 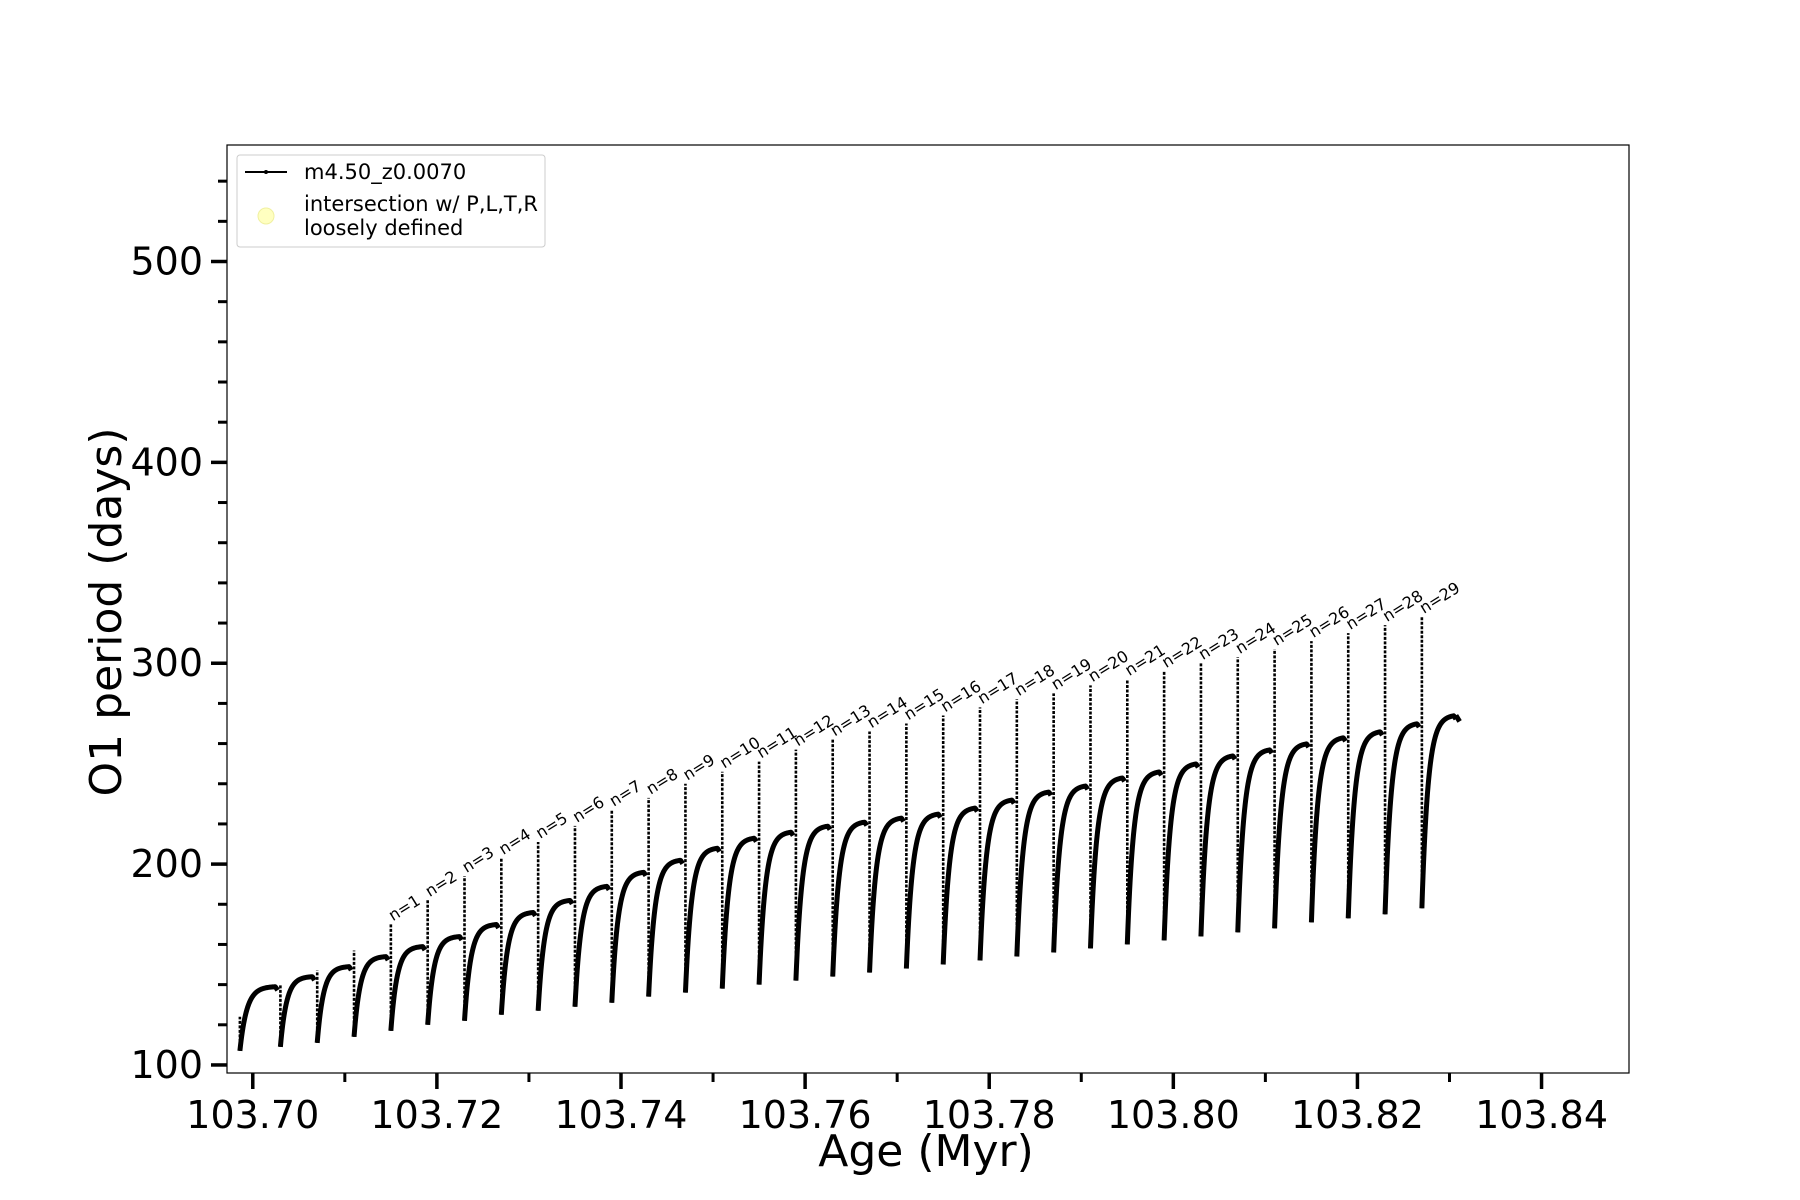 I want to click on legend-label-intersection-line2: loosely defined, so click(x=383, y=228).